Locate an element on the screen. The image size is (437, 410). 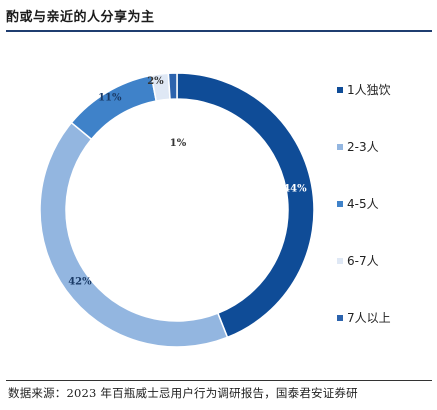
source-note: 数据来源：2023 年百瓶威士忌用户行为调研报告，国泰君安证券研 is located at coordinates (183, 393).